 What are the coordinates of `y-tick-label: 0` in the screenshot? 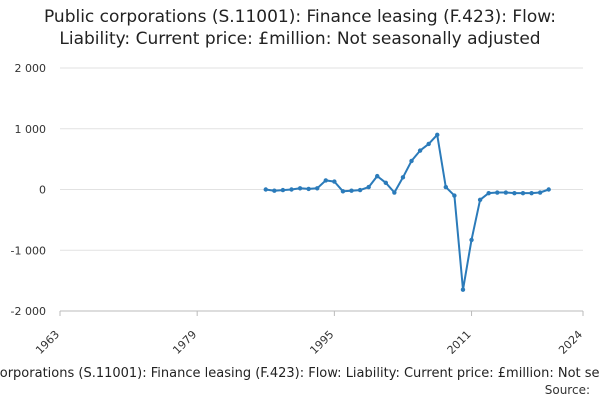 It's located at (42, 190).